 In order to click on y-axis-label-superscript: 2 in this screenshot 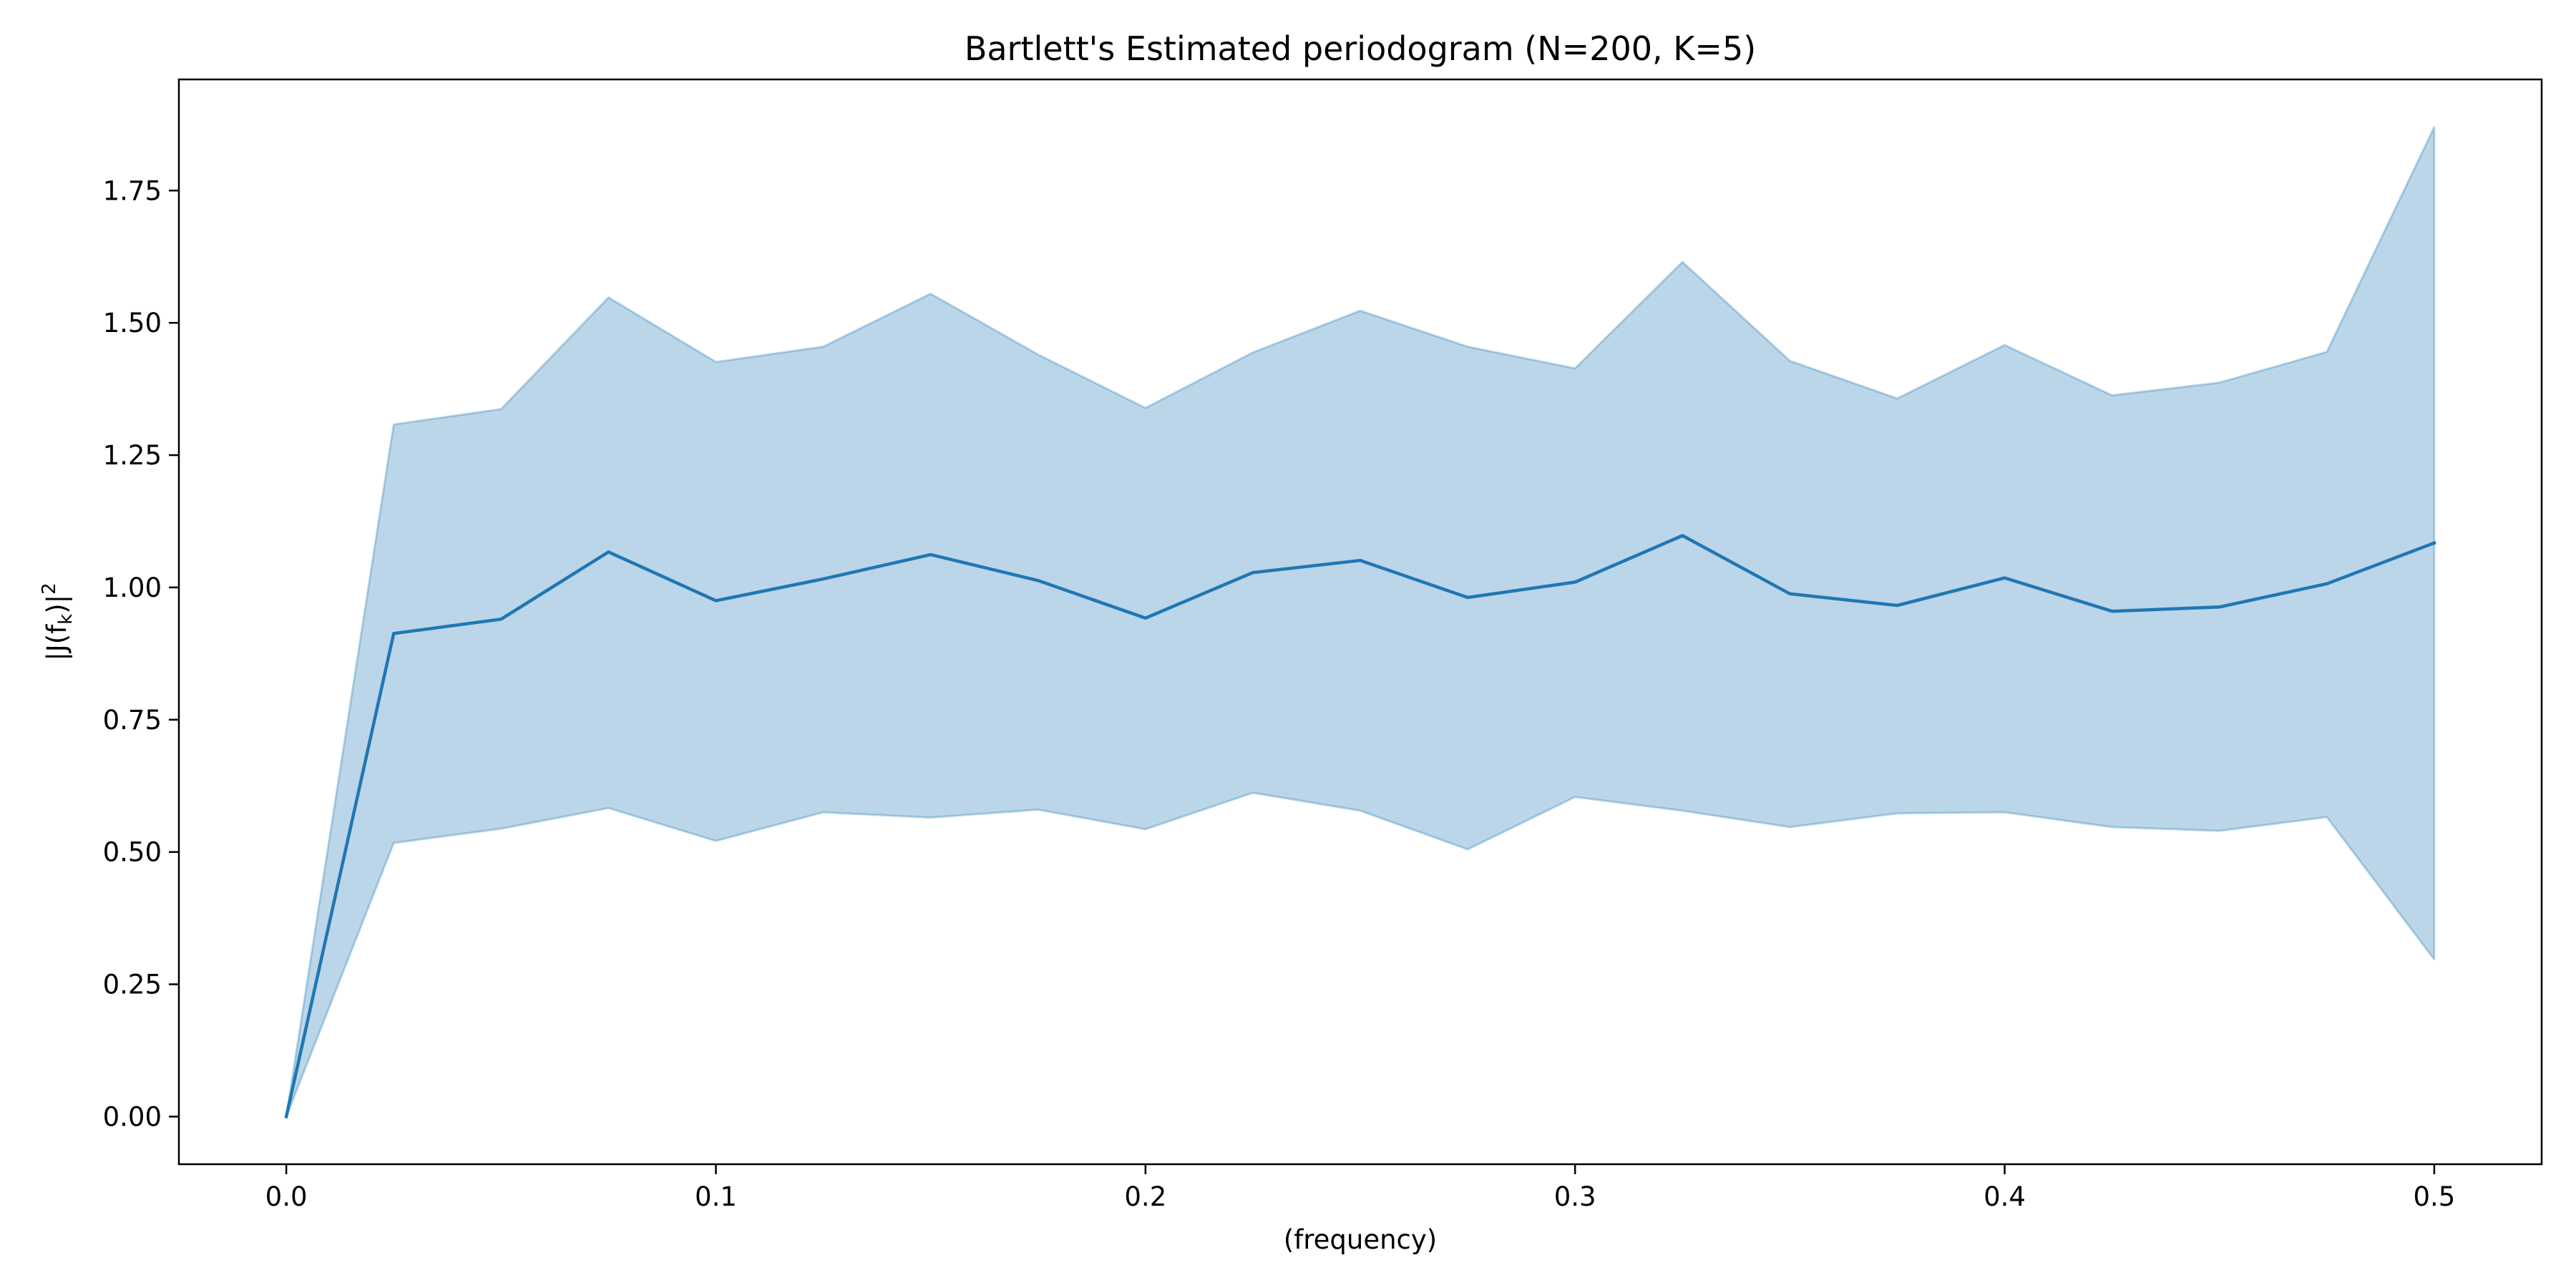, I will do `click(49, 588)`.